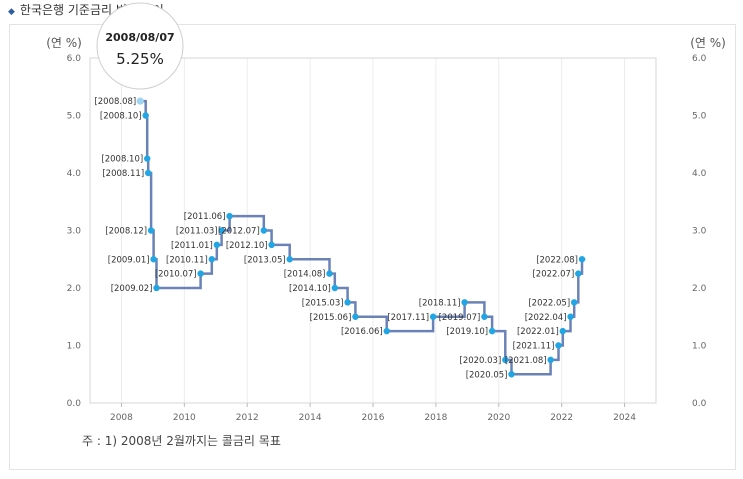 The height and width of the screenshot is (479, 743). I want to click on tooltip: 2008/08/07 5.25%, so click(140, 46).